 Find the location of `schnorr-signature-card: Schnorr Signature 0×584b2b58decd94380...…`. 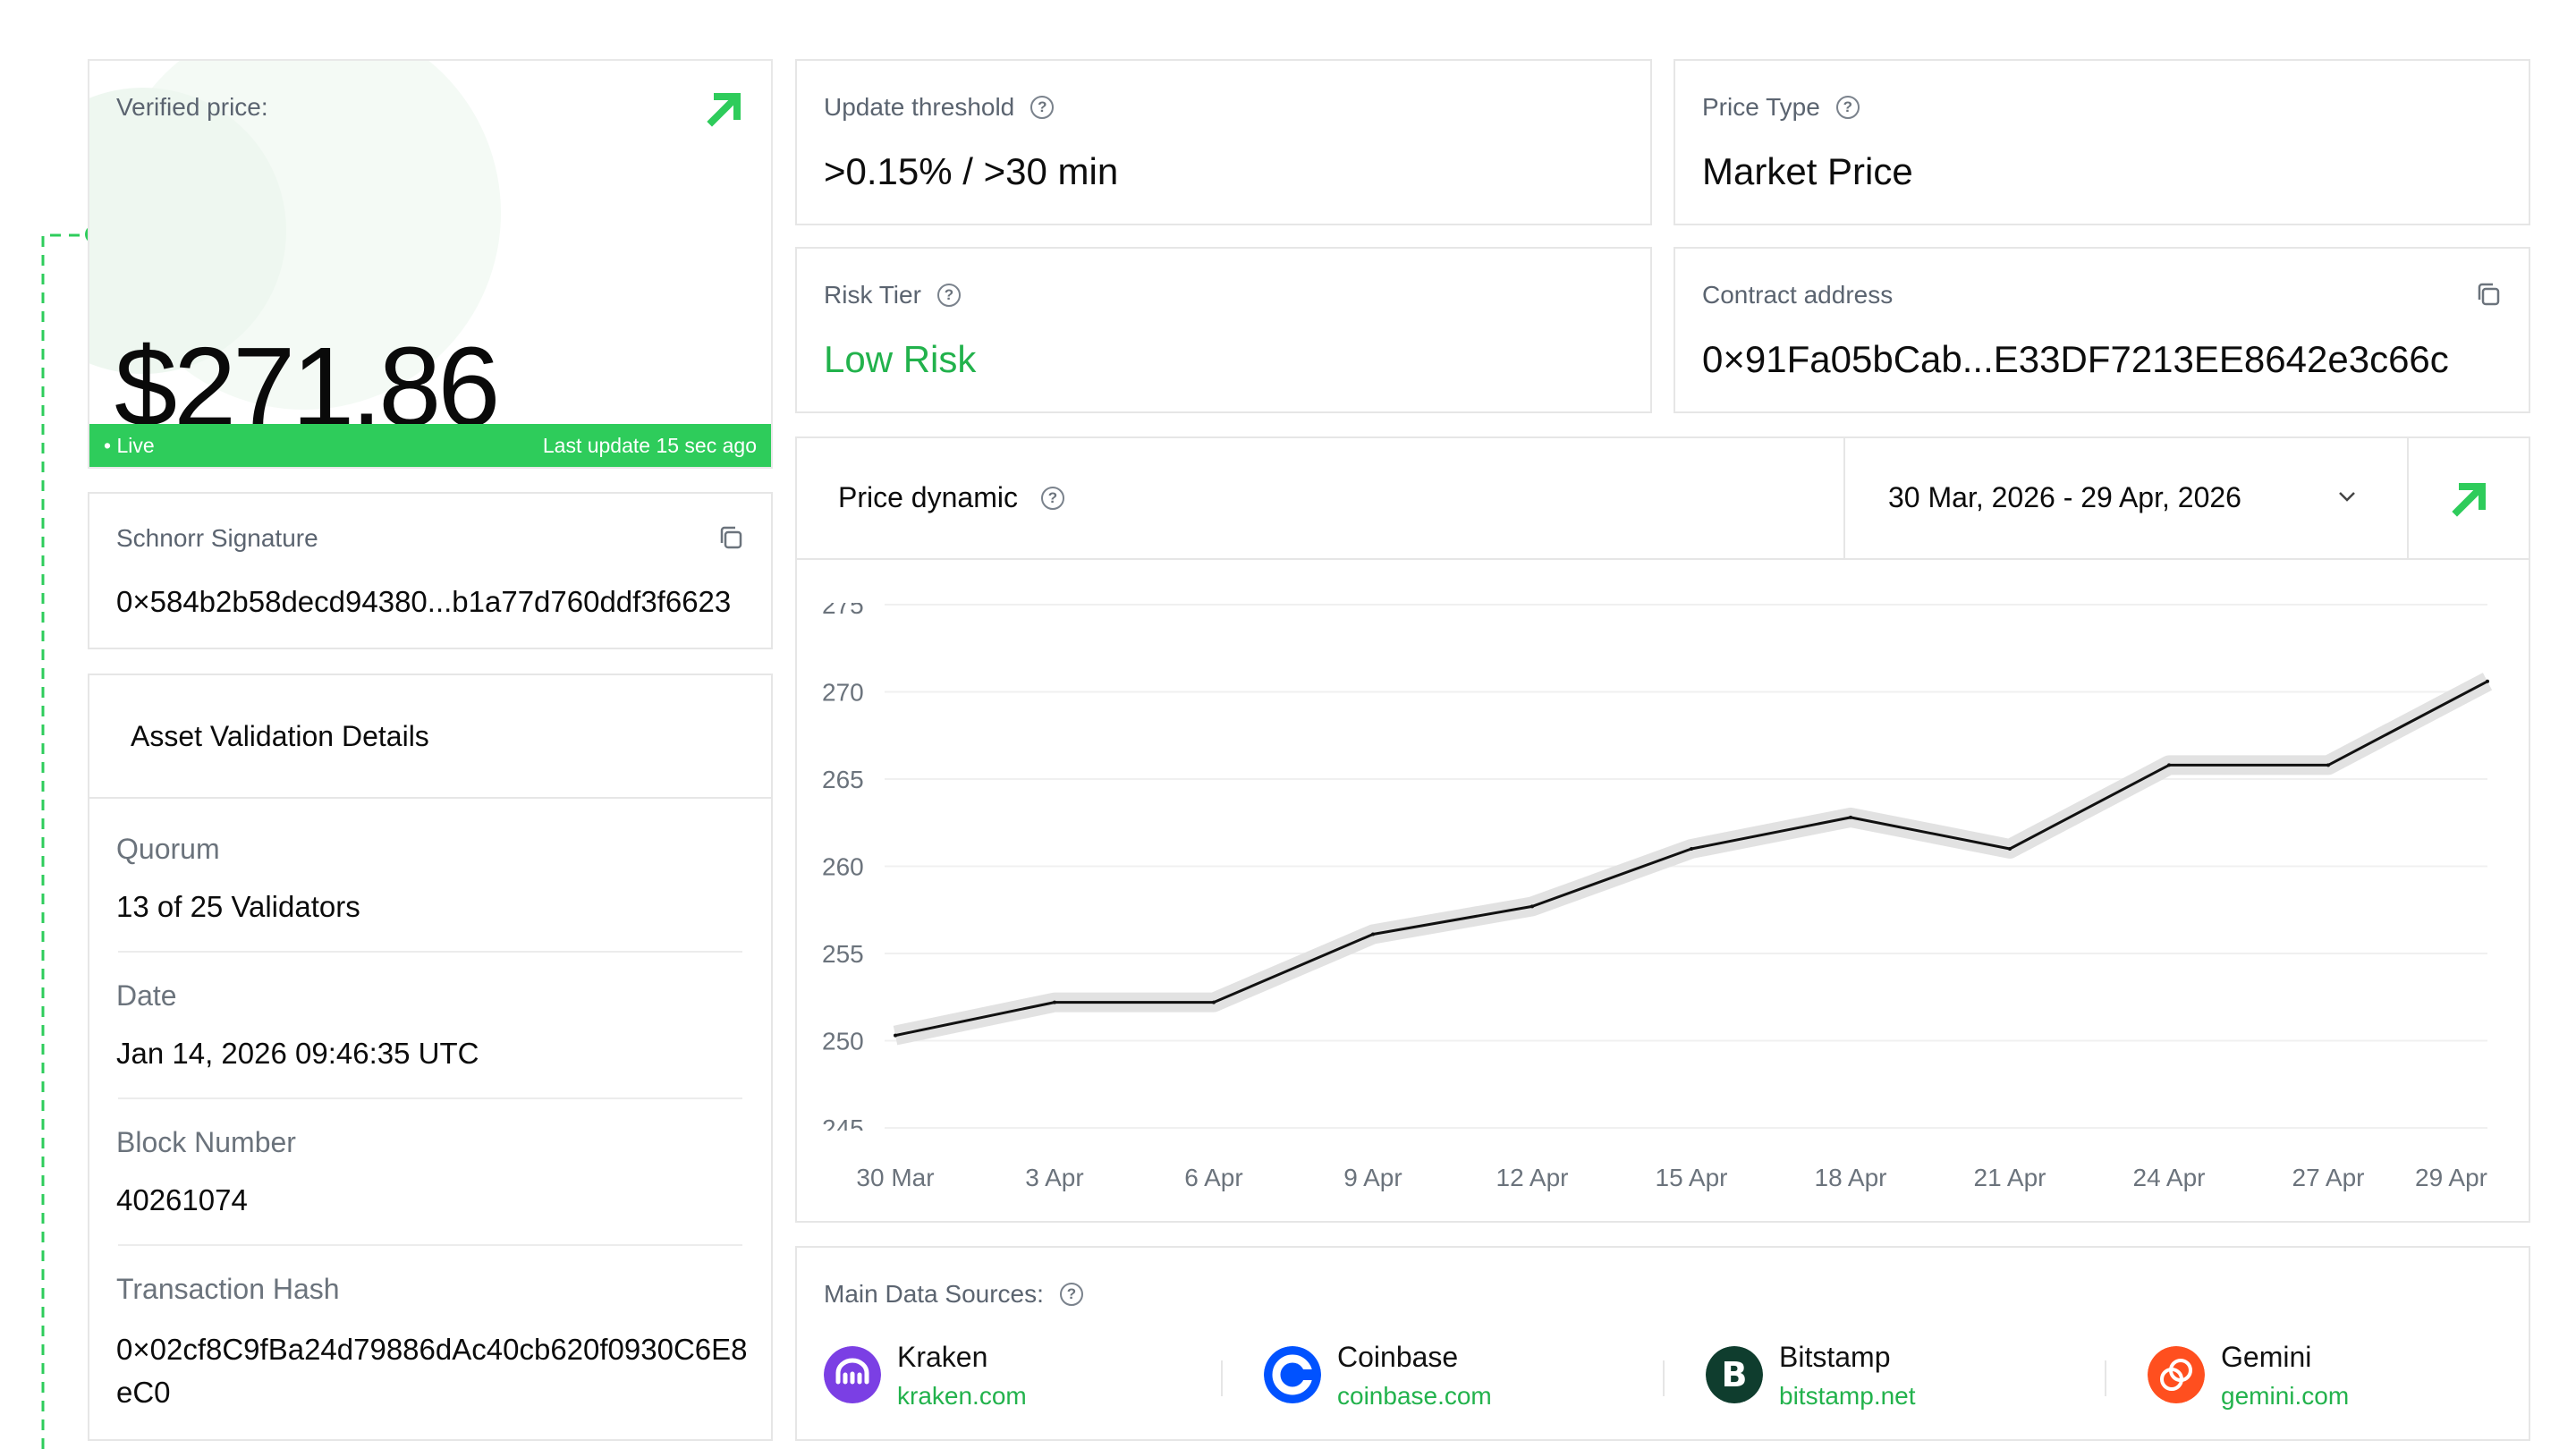

schnorr-signature-card: Schnorr Signature 0×584b2b58decd94380...… is located at coordinates (430, 570).